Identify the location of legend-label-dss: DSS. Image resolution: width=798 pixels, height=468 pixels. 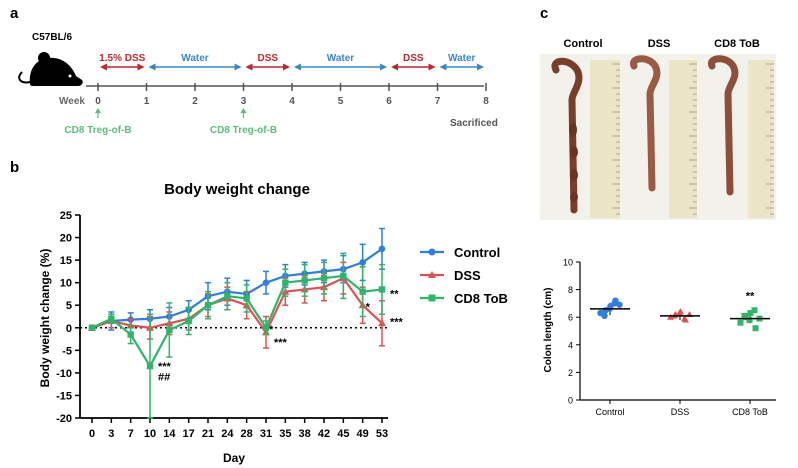
(467, 275).